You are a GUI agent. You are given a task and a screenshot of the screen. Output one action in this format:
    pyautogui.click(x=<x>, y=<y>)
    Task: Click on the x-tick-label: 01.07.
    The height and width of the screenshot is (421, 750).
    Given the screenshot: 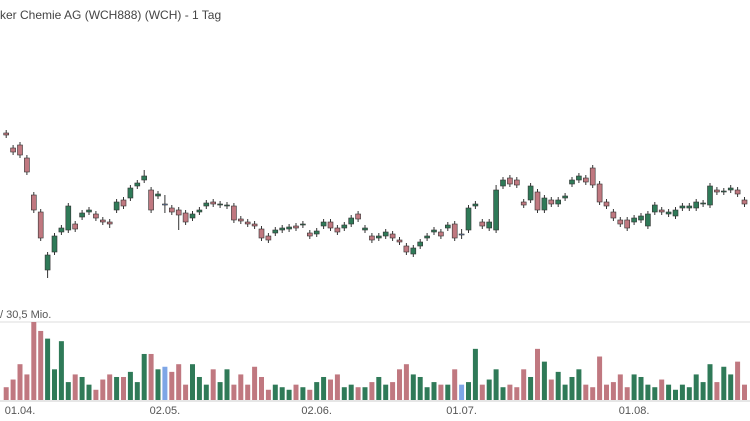 What is the action you would take?
    pyautogui.click(x=461, y=411)
    